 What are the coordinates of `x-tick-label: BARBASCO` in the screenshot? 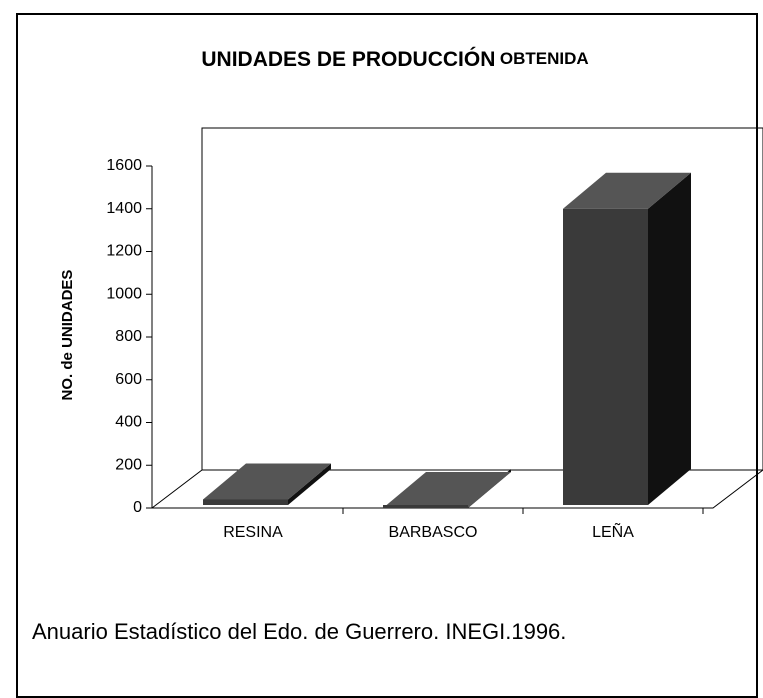 It's located at (433, 532).